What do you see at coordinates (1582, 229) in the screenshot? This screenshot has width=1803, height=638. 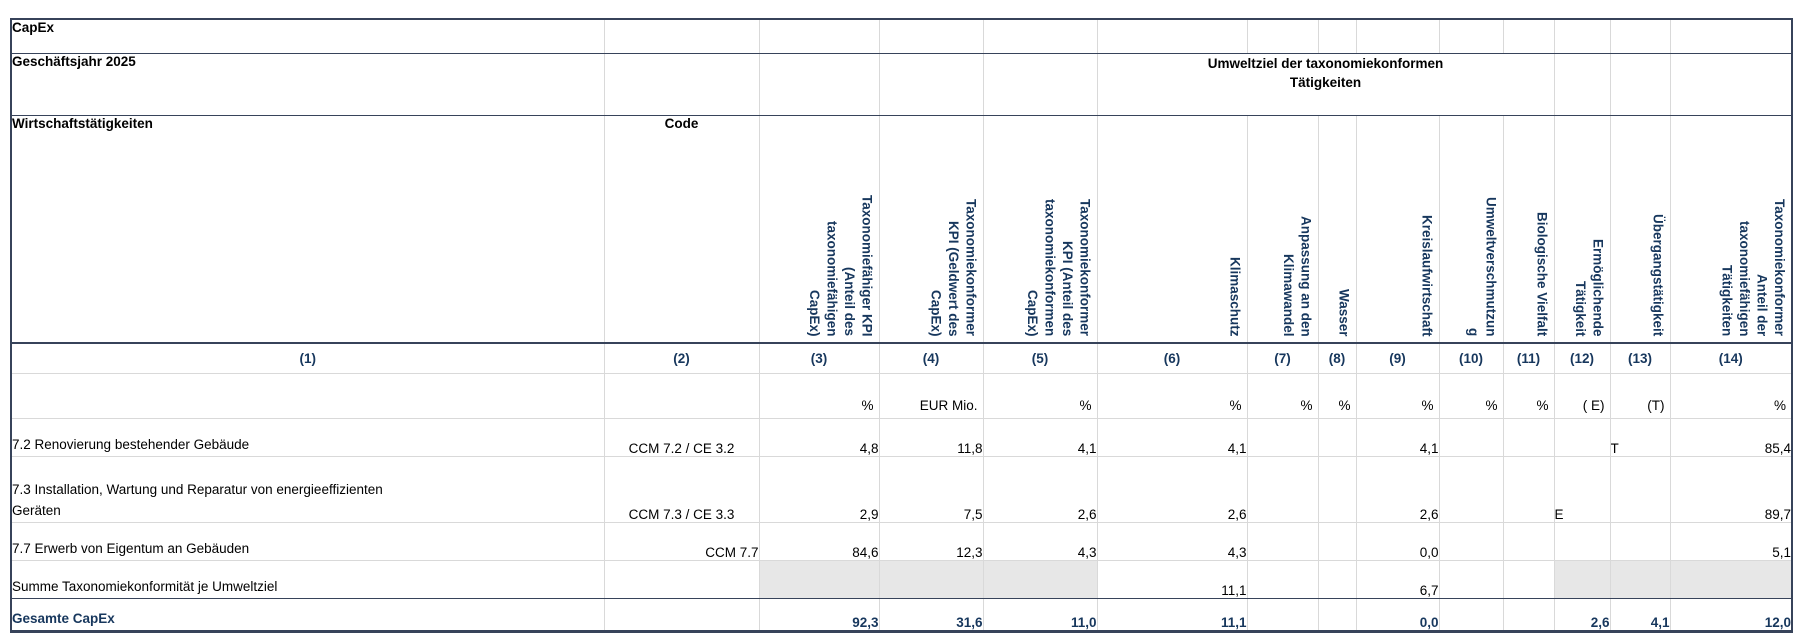 I see `header-enabling-activity: Ermöglichende Tätigkeit` at bounding box center [1582, 229].